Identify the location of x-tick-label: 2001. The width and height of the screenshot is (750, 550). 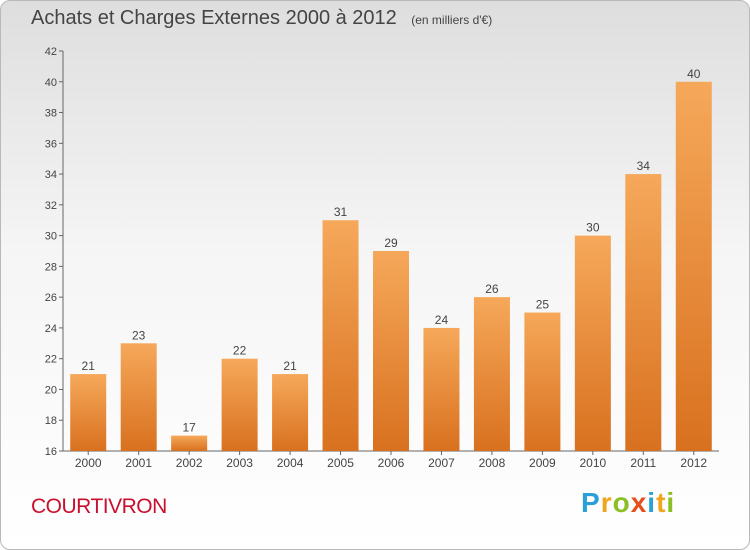
(138, 463).